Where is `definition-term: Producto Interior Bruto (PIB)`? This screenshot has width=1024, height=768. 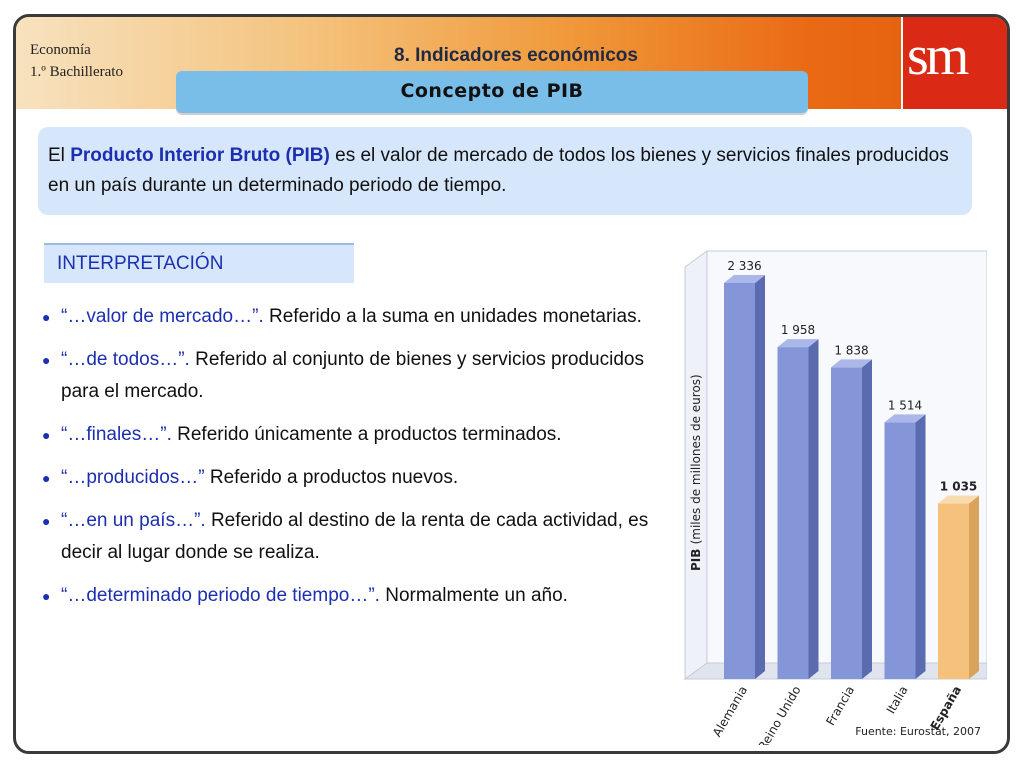
definition-term: Producto Interior Bruto (PIB) is located at coordinates (200, 155).